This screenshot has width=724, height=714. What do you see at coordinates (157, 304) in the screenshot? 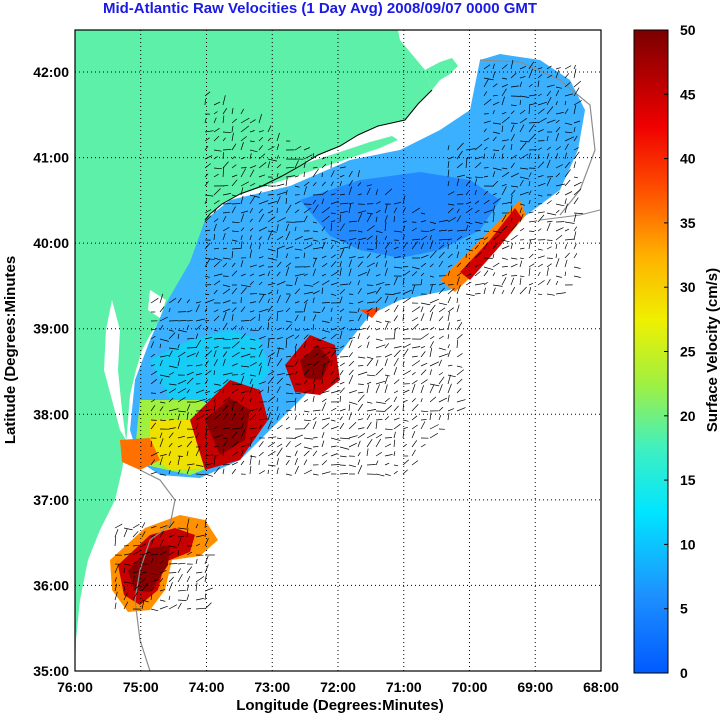
I see `delaware-bay` at bounding box center [157, 304].